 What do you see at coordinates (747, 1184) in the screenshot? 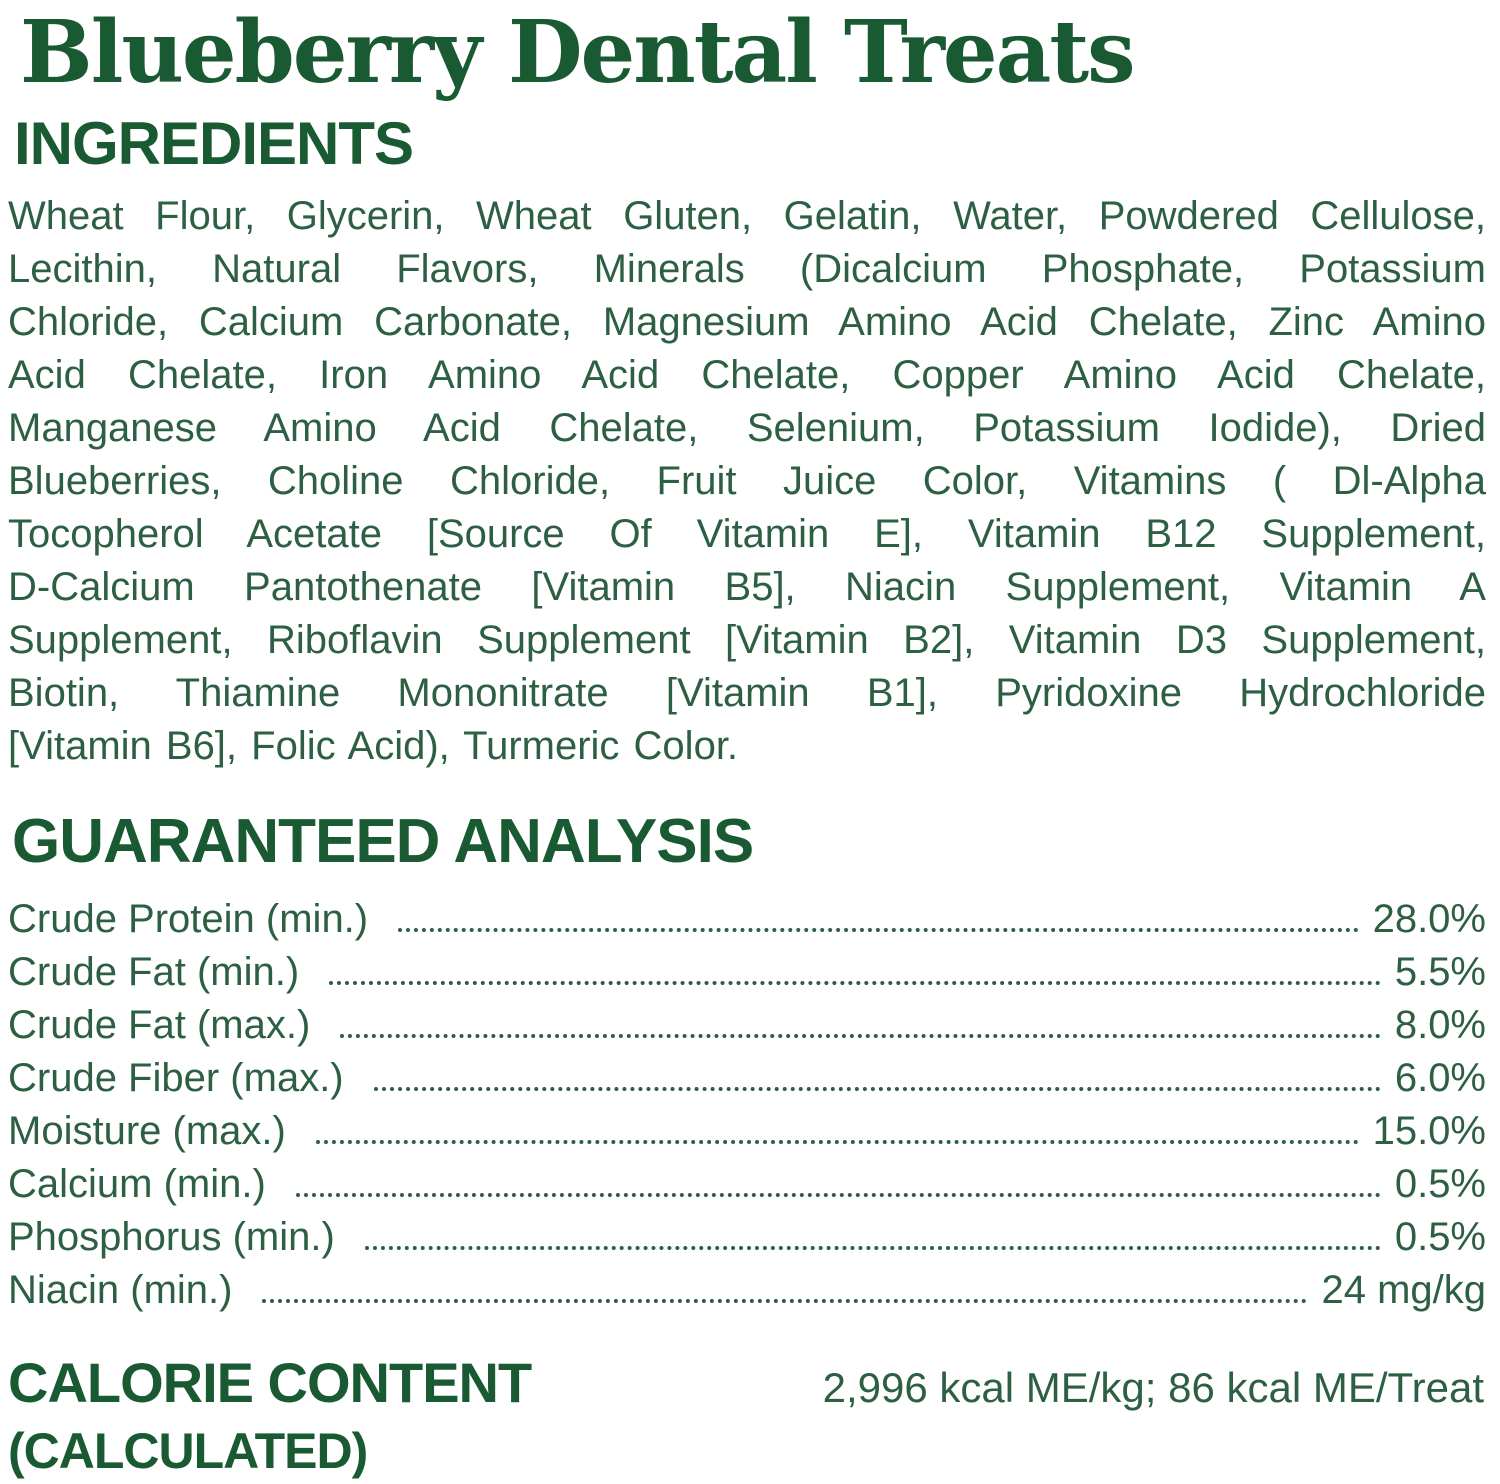
I see `table-row: Calcium (min.) 0.5%` at bounding box center [747, 1184].